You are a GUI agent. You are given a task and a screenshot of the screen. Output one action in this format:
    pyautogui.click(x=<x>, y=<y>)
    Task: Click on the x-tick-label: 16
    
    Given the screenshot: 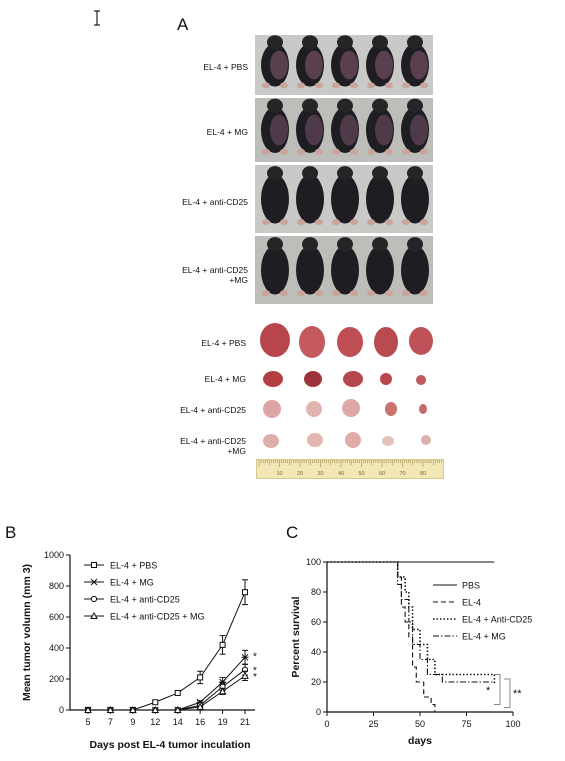 What is the action you would take?
    pyautogui.click(x=200, y=722)
    